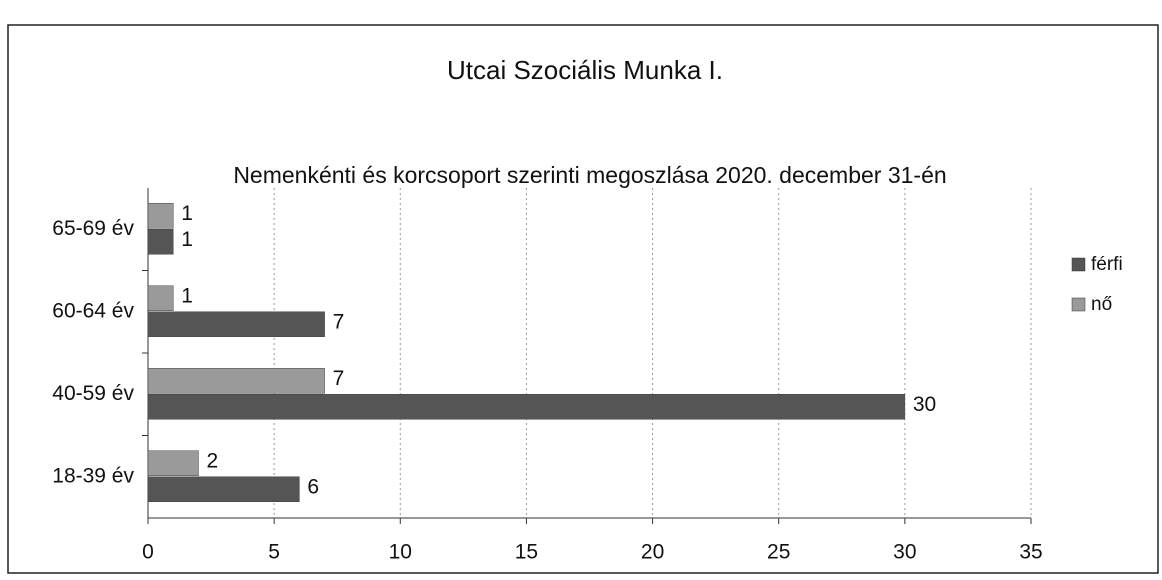 The height and width of the screenshot is (580, 1162). I want to click on y-tick-label: 65-69 év, so click(93, 228).